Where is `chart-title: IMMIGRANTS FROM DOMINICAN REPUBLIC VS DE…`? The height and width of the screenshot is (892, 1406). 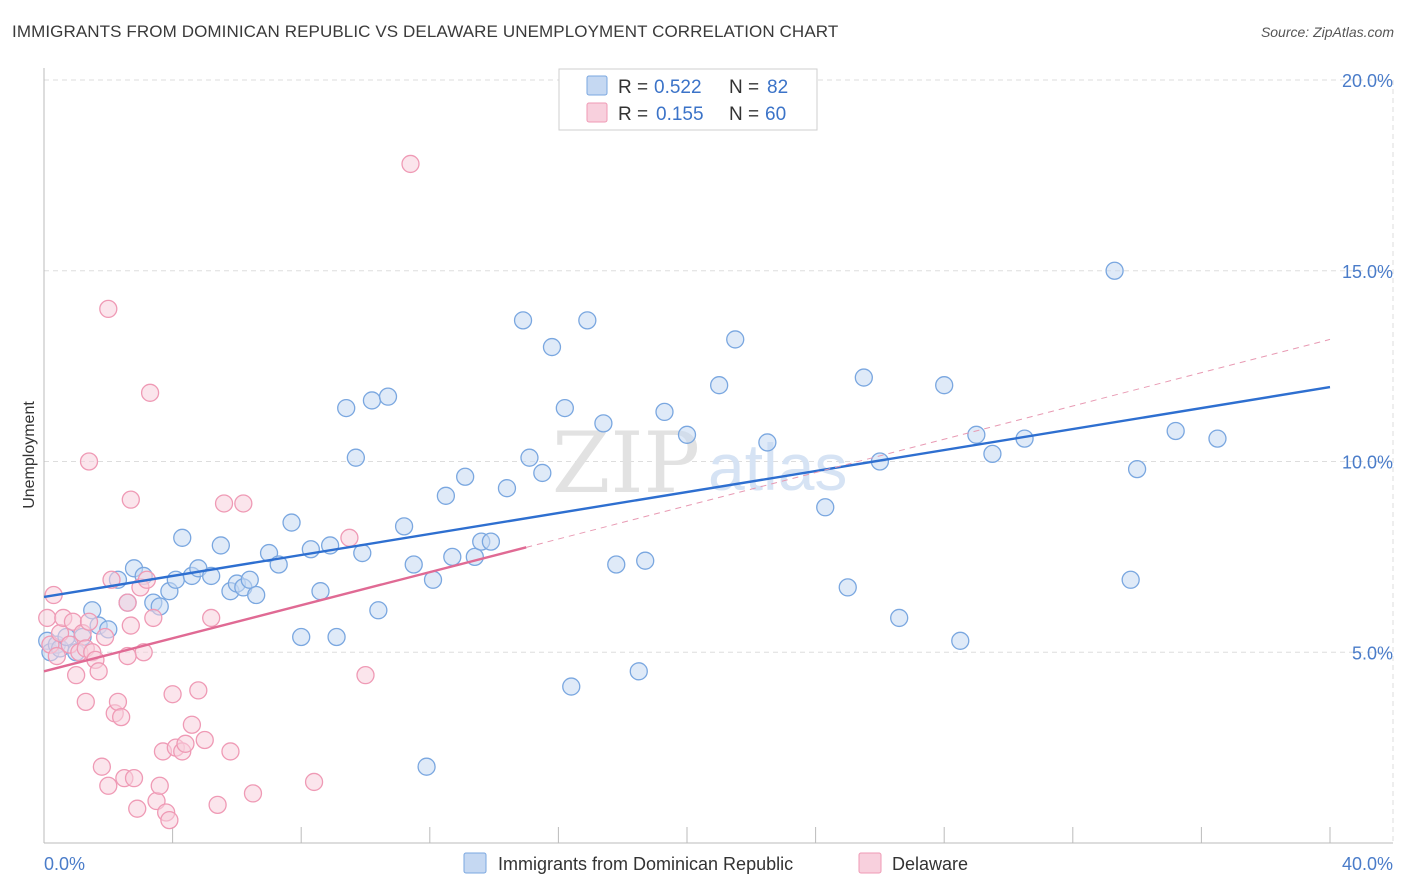 chart-title: IMMIGRANTS FROM DOMINICAN REPUBLIC VS DE… is located at coordinates (425, 31).